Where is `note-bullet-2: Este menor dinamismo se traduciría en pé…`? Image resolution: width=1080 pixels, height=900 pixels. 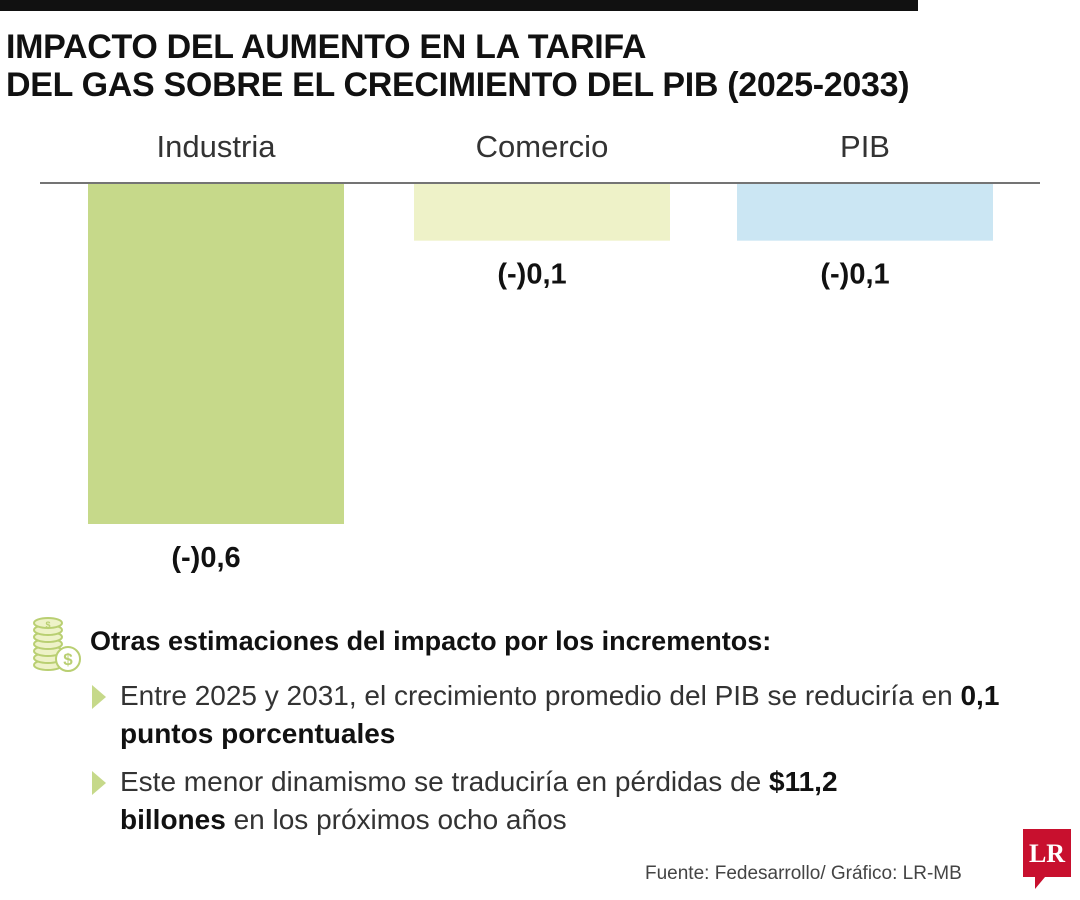
note-bullet-2: Este menor dinamismo se traduciría en pé… is located at coordinates (557, 801).